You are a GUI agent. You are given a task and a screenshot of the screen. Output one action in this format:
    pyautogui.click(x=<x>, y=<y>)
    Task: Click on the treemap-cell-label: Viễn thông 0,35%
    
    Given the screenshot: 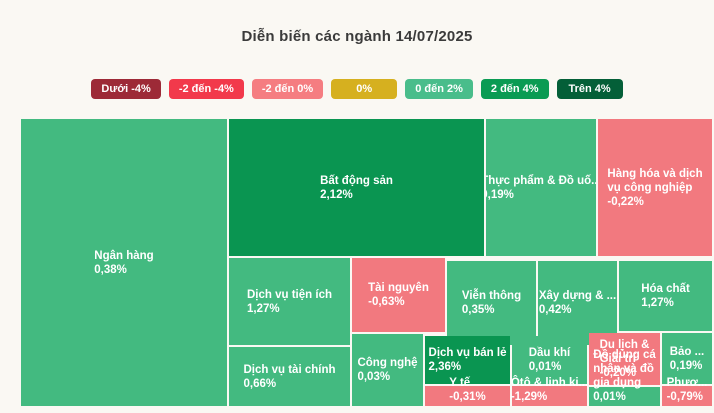 What is the action you would take?
    pyautogui.click(x=491, y=303)
    